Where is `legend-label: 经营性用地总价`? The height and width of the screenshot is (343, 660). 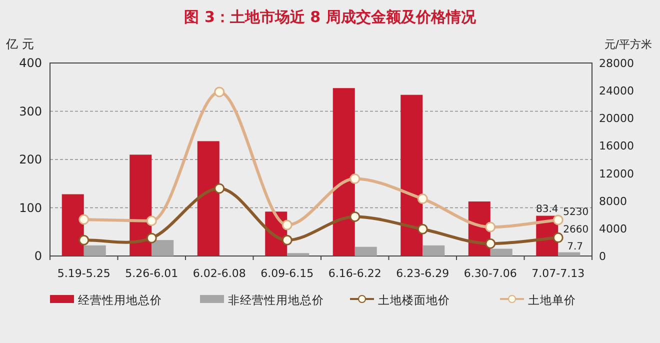 legend-label: 经营性用地总价 is located at coordinates (120, 300).